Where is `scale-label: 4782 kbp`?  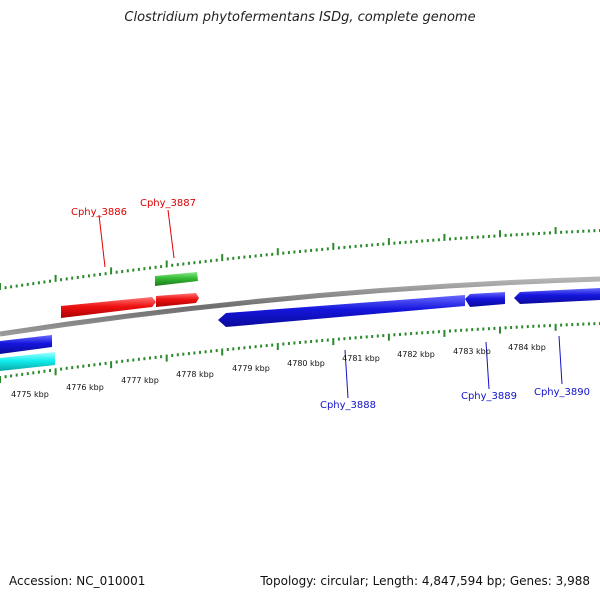 scale-label: 4782 kbp is located at coordinates (416, 354).